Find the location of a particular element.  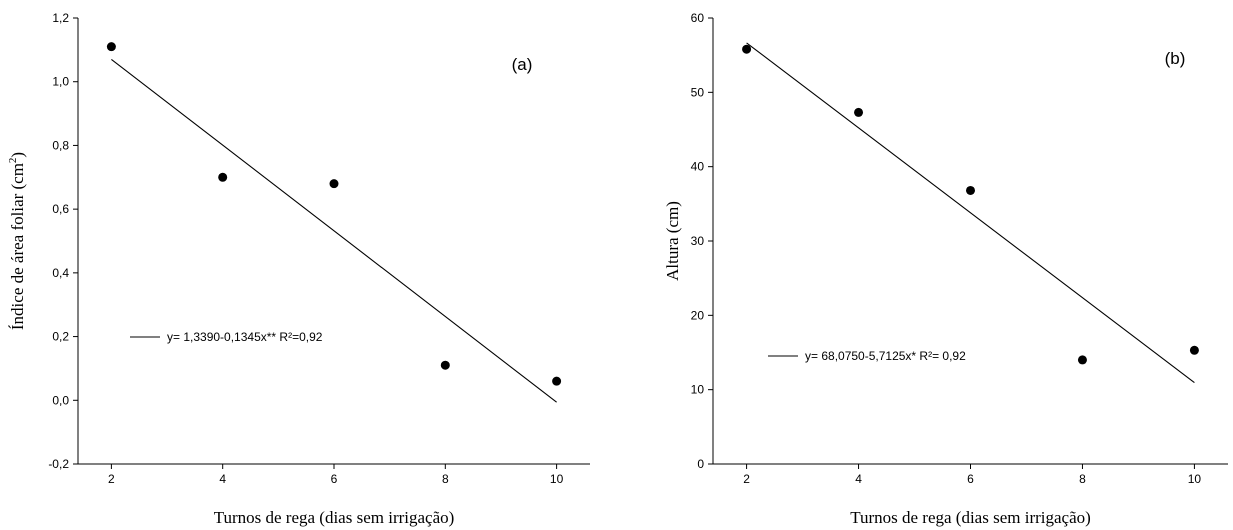

y-tick-label: 0,6 is located at coordinates (60, 209).